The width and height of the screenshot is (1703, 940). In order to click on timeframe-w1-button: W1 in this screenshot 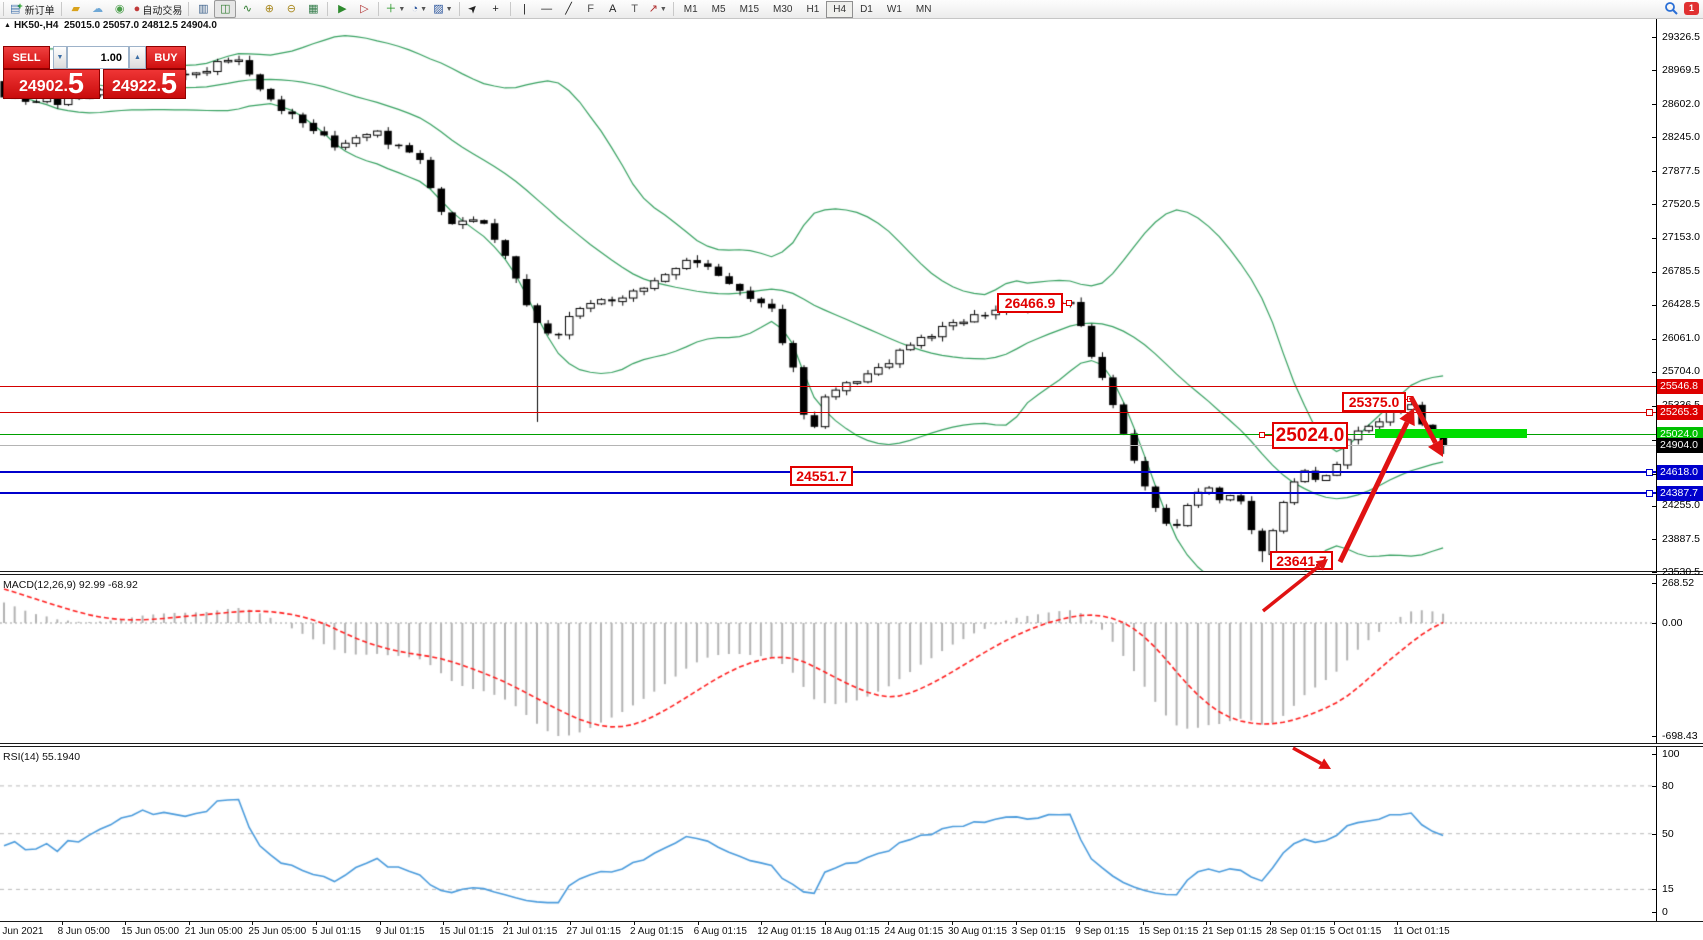, I will do `click(894, 9)`.